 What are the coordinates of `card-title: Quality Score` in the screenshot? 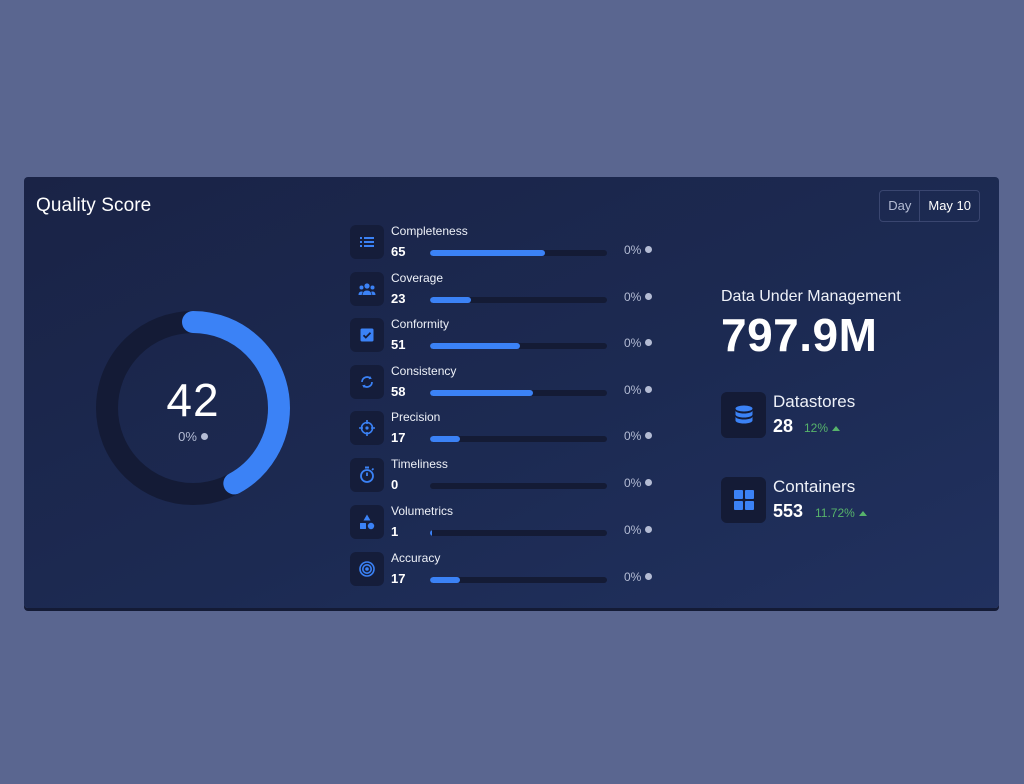 It's located at (94, 205).